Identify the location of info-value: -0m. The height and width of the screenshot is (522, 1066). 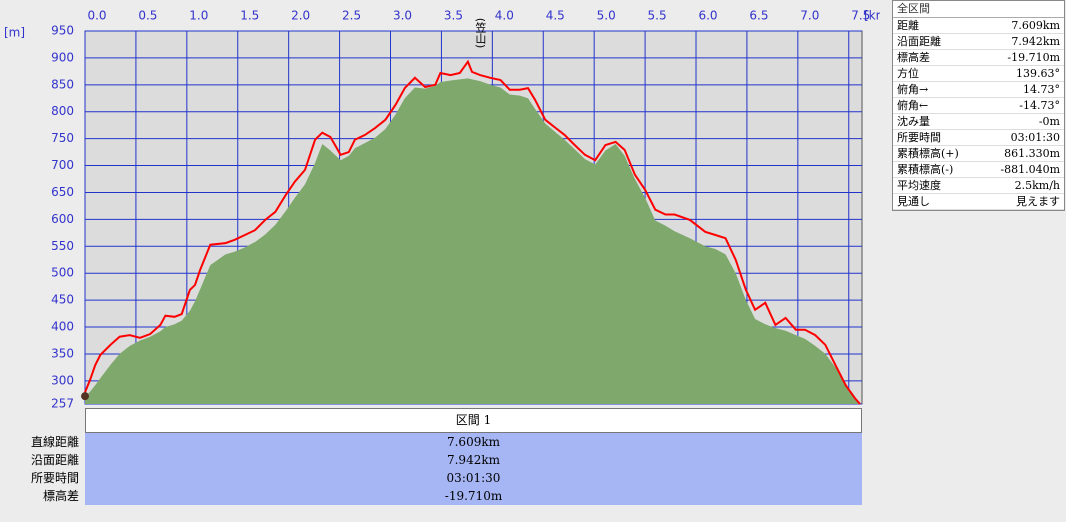
(1049, 121).